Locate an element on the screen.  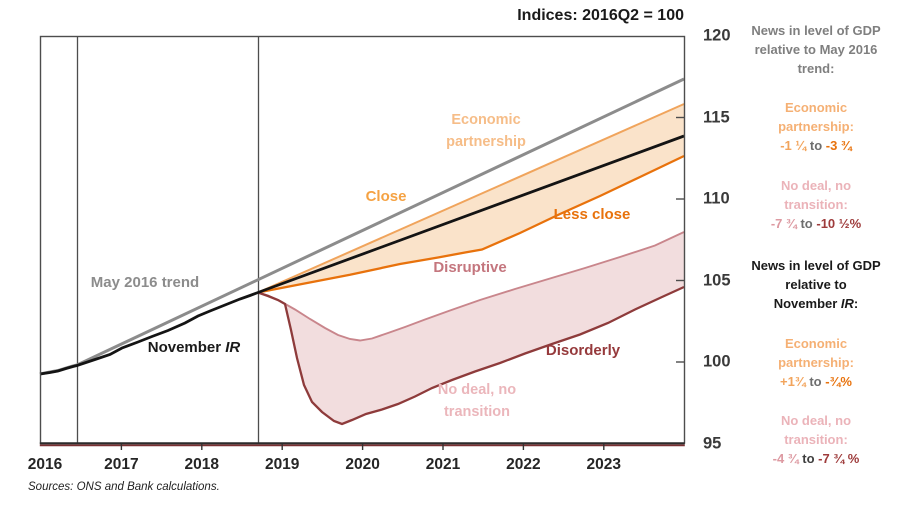
x-tick-label-2017: 2017 is located at coordinates (121, 464).